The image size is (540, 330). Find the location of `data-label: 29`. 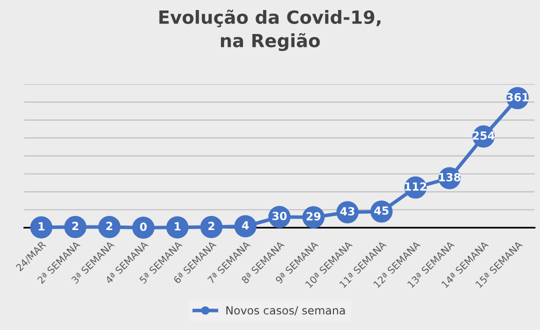

data-label: 29 is located at coordinates (313, 216).